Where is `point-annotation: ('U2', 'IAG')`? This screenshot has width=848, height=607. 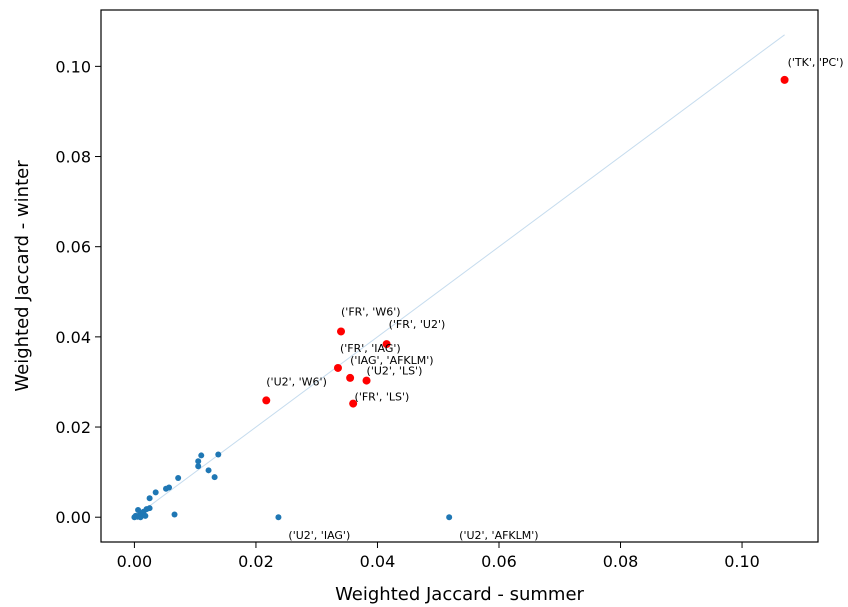 point-annotation: ('U2', 'IAG') is located at coordinates (319, 535).